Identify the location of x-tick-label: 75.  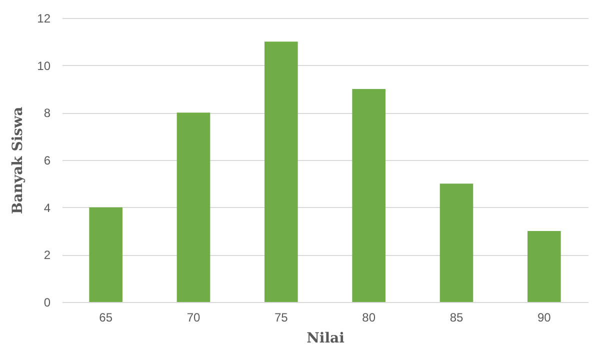
(281, 317).